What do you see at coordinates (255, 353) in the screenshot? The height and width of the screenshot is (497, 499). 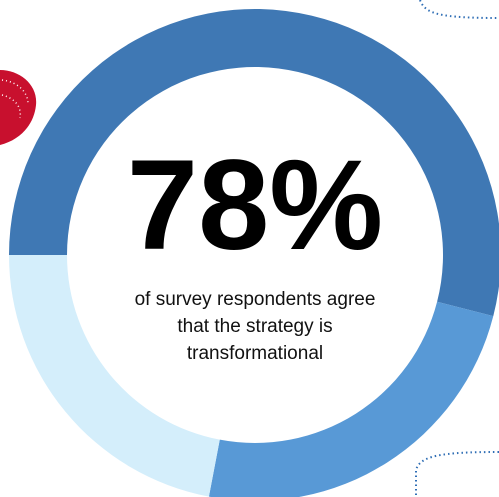 I see `caption-line: transformational` at bounding box center [255, 353].